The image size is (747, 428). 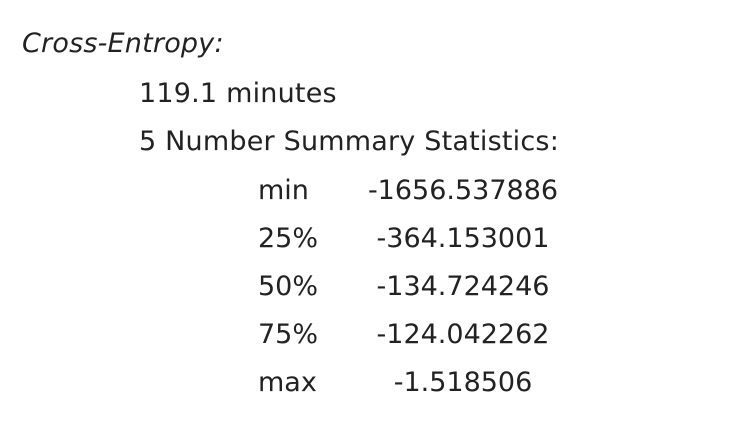 I want to click on method-title: Cross-Entropy:, so click(x=123, y=43).